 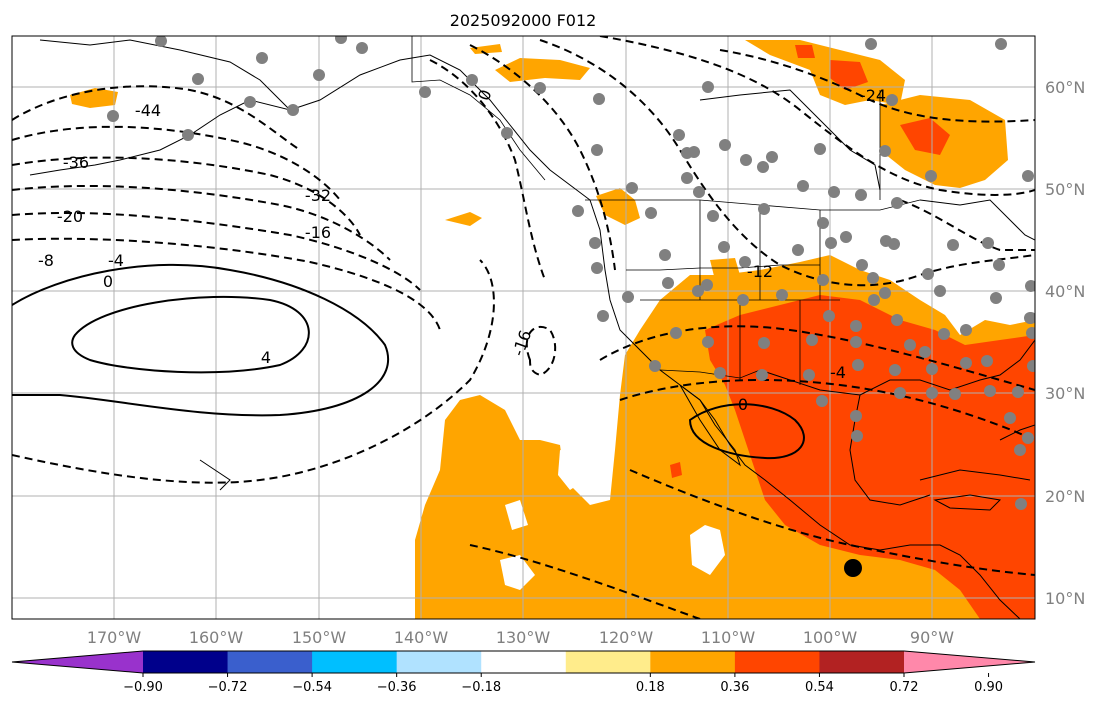 What do you see at coordinates (728, 637) in the screenshot?
I see `lon-tick-label: 110°W` at bounding box center [728, 637].